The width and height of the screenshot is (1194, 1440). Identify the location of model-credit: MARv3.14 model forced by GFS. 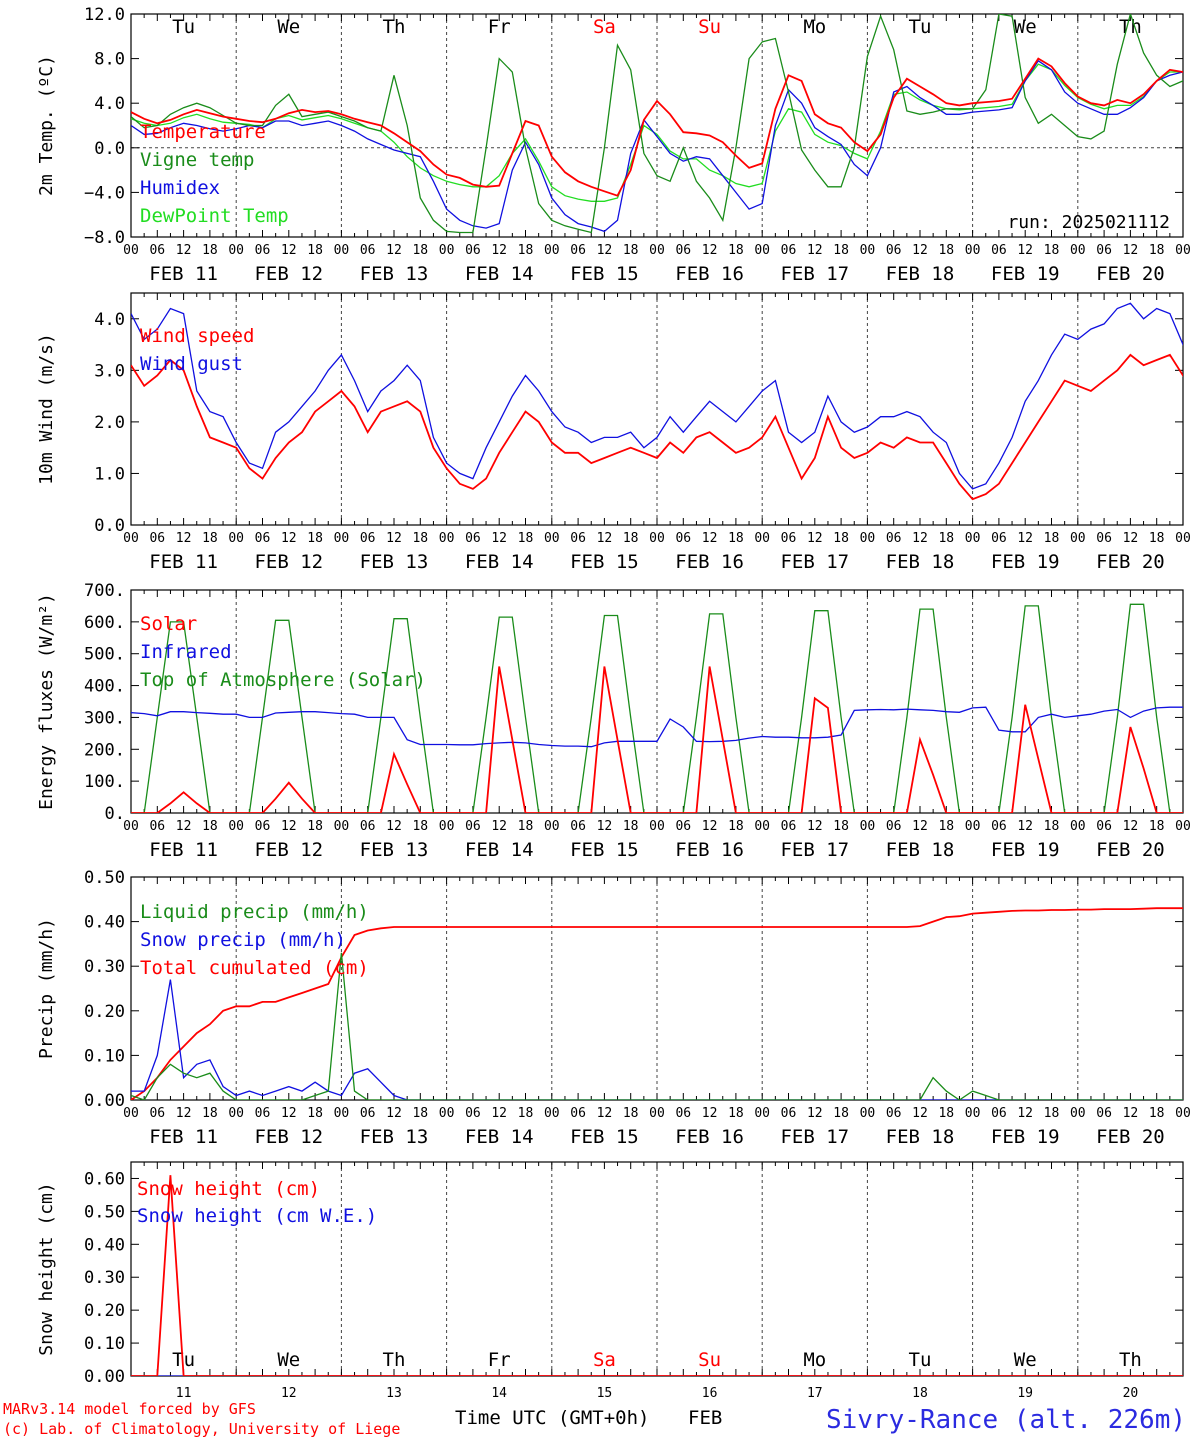
(129, 1409).